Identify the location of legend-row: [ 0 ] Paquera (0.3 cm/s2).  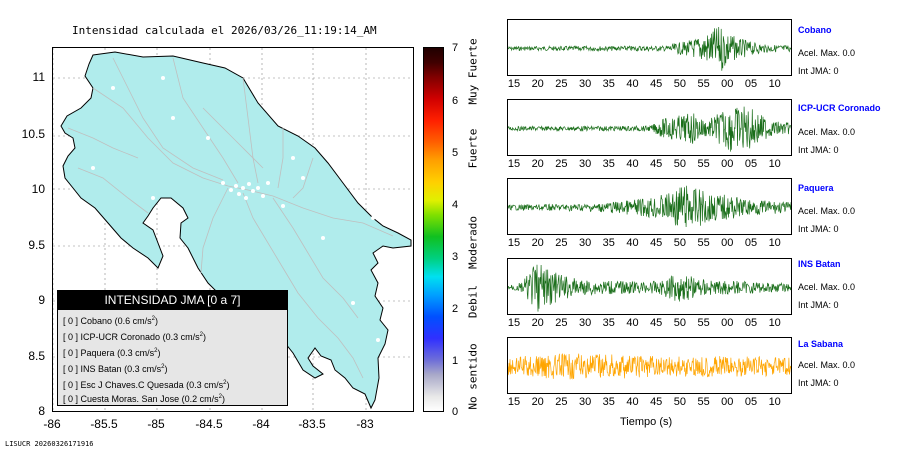
(111, 353).